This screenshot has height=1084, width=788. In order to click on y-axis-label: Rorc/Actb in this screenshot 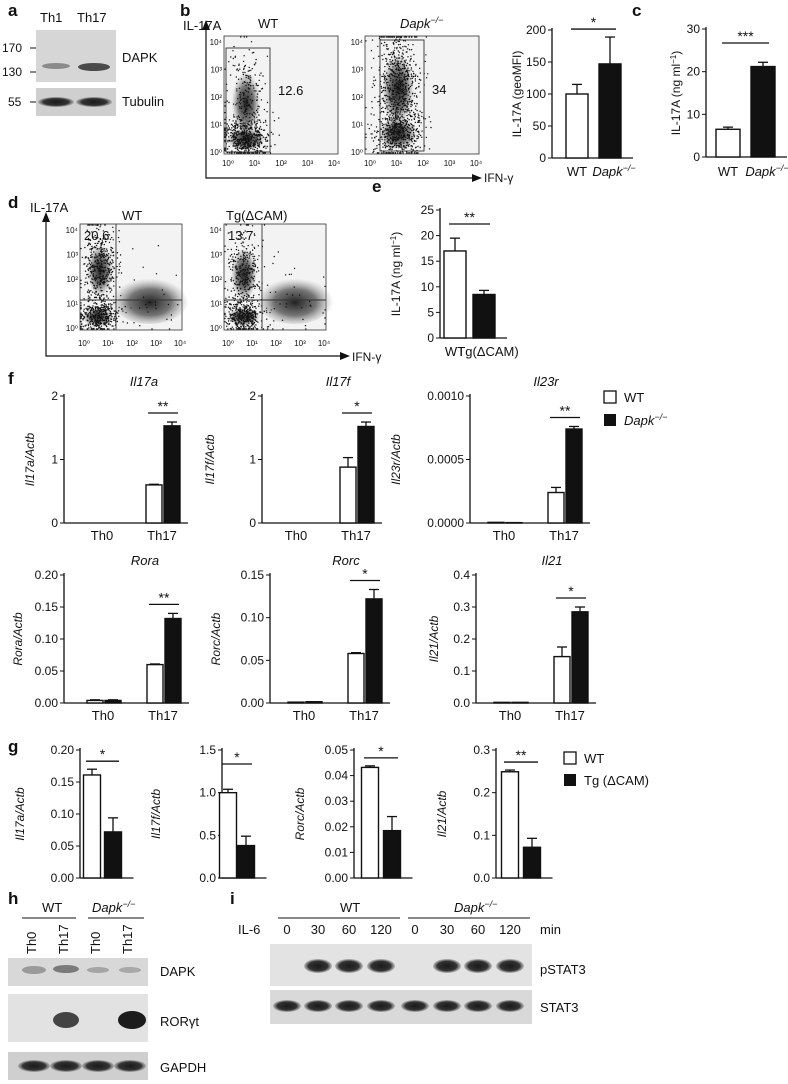, I will do `click(216, 638)`.